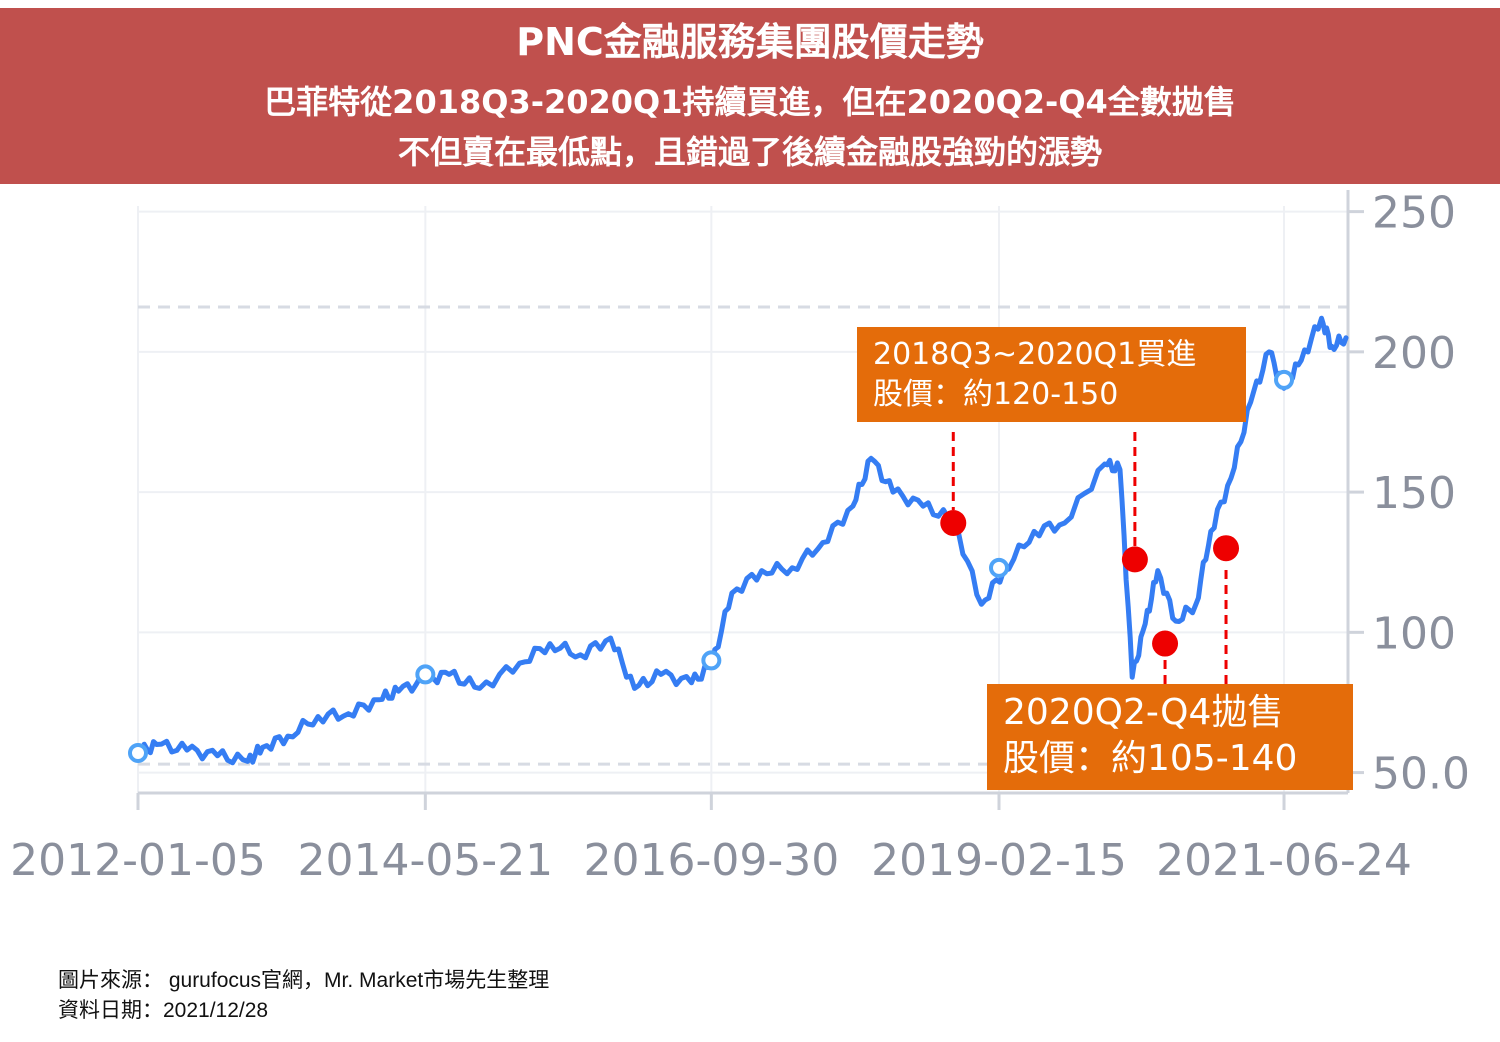  I want to click on chart-subtitle-2: 不但賣在最低點，且錯過了後續金融股強勁的漲勢, so click(749, 152).